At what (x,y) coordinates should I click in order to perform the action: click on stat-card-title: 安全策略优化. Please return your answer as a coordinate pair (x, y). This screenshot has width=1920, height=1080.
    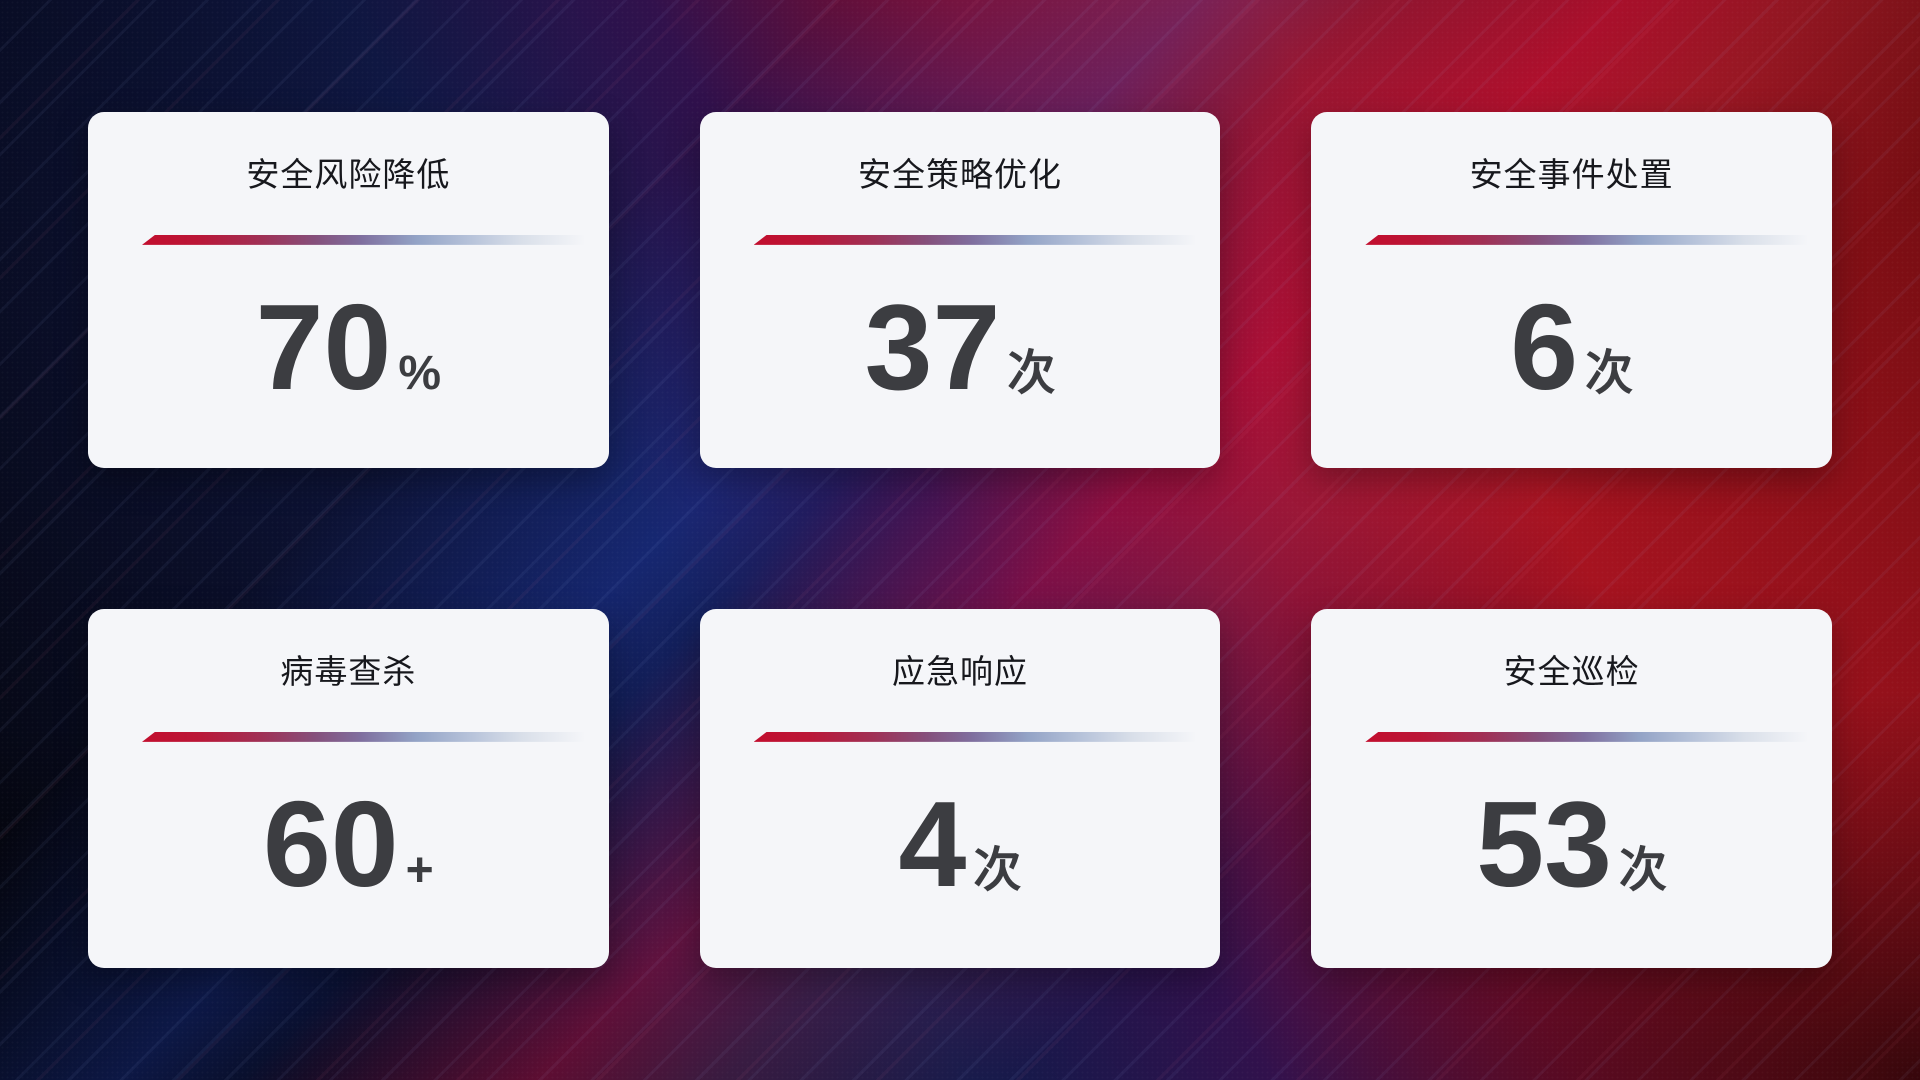
    Looking at the image, I should click on (959, 174).